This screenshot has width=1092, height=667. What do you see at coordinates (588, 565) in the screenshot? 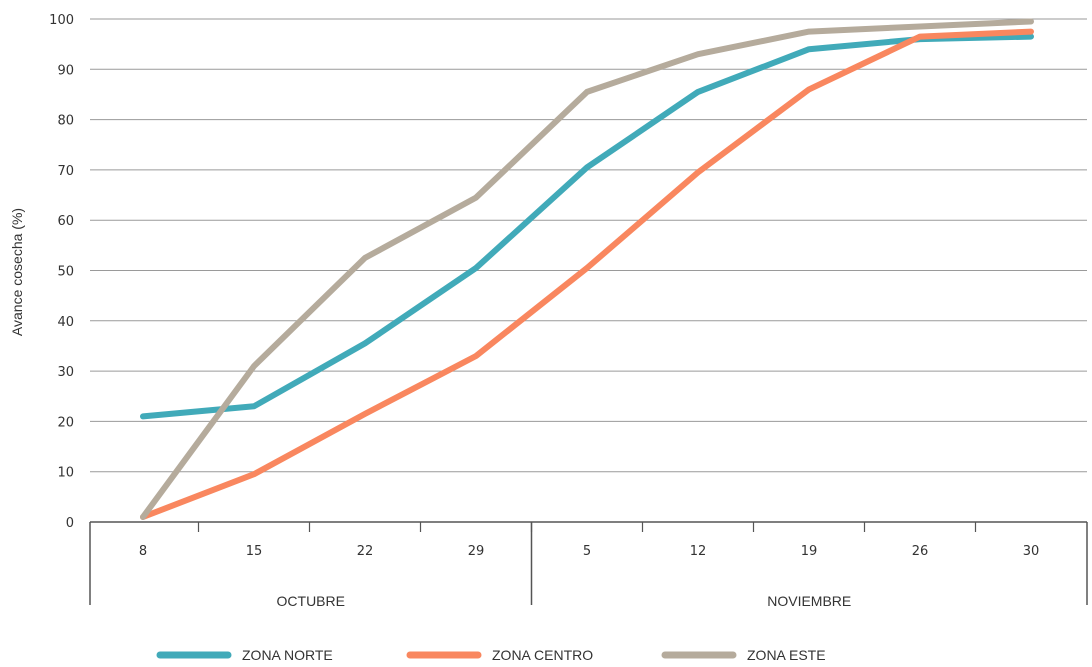
I see `x-axis: 8 15 22 29 5 12 19 26 30 OCTUBRE NOVIEMBRE` at bounding box center [588, 565].